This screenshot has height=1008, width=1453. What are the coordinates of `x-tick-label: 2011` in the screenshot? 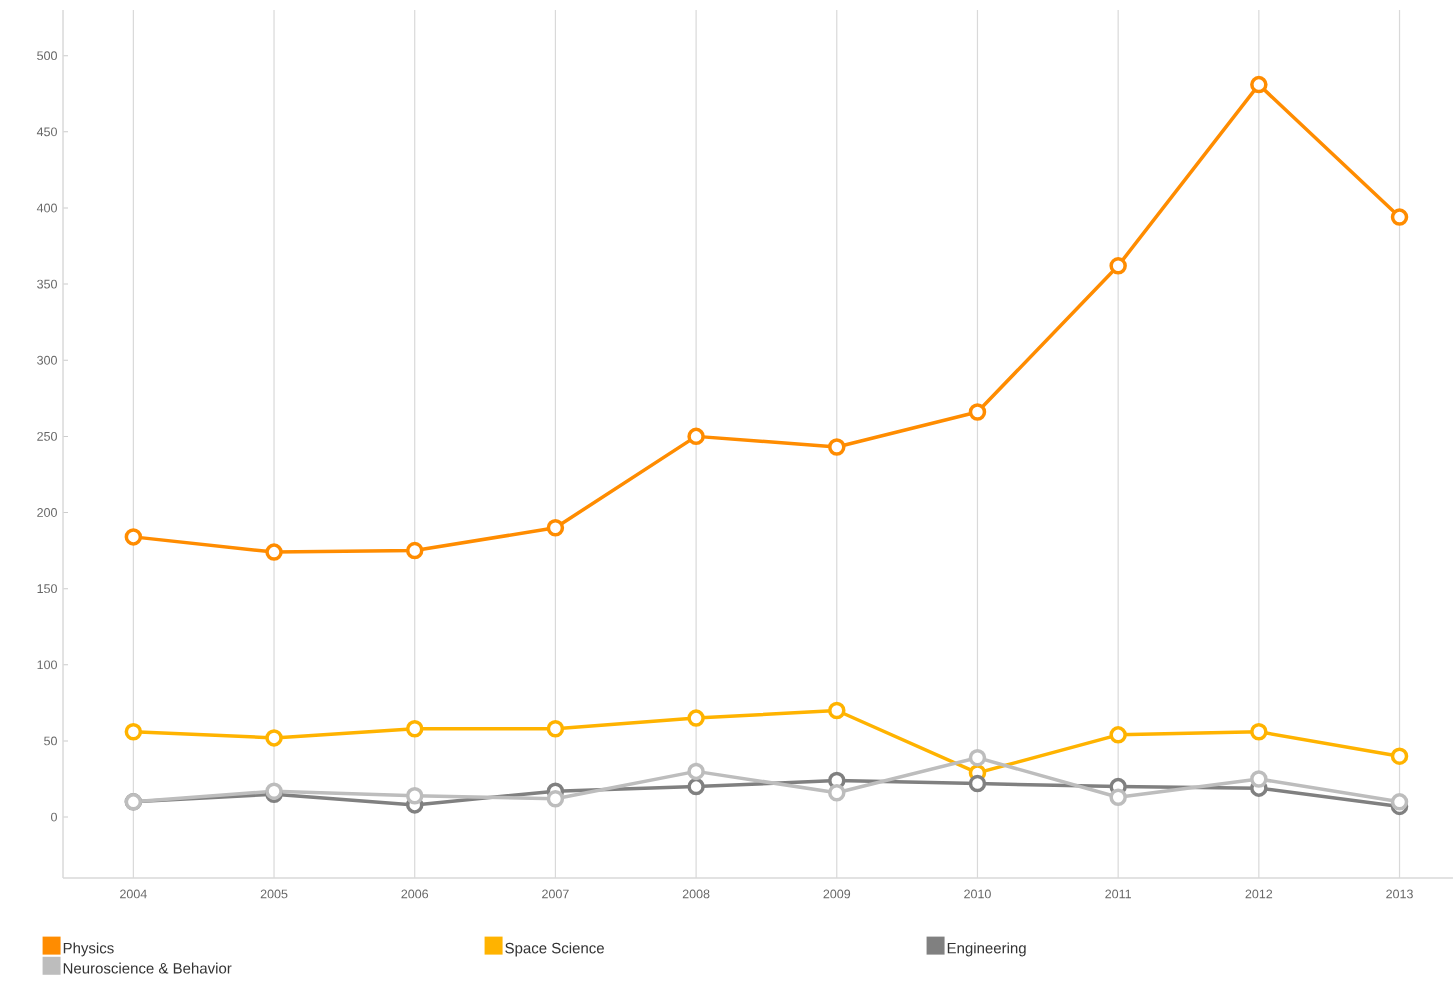 It's located at (1118, 894).